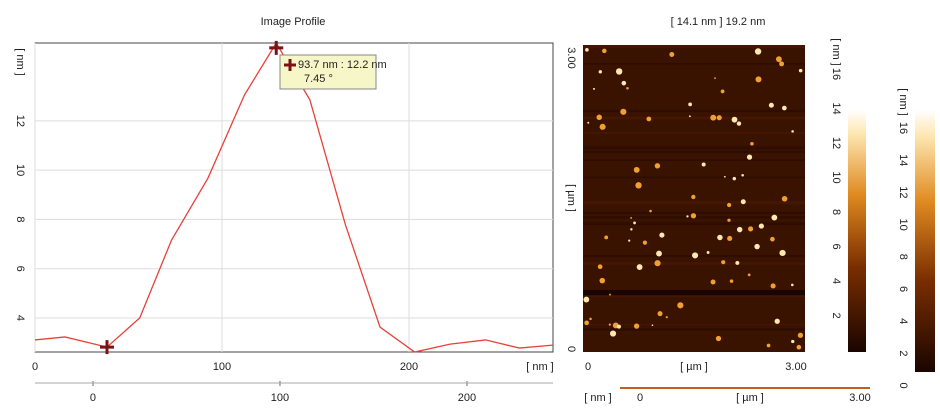 The image size is (940, 408). Describe the element at coordinates (836, 212) in the screenshot. I see `colorbar-label: 8` at that location.